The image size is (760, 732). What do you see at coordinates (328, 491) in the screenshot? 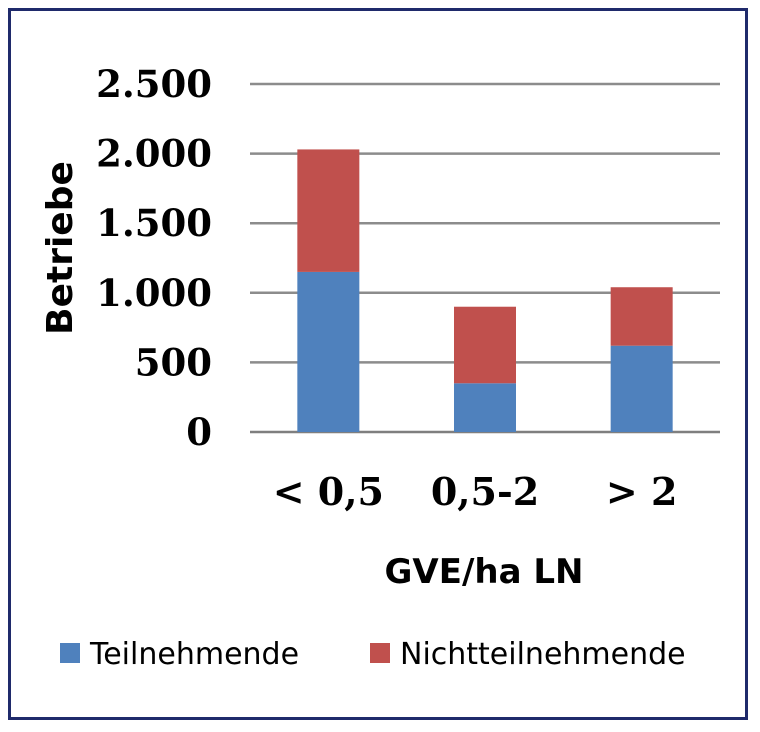
I see `x-tick-label: < 0,5` at bounding box center [328, 491].